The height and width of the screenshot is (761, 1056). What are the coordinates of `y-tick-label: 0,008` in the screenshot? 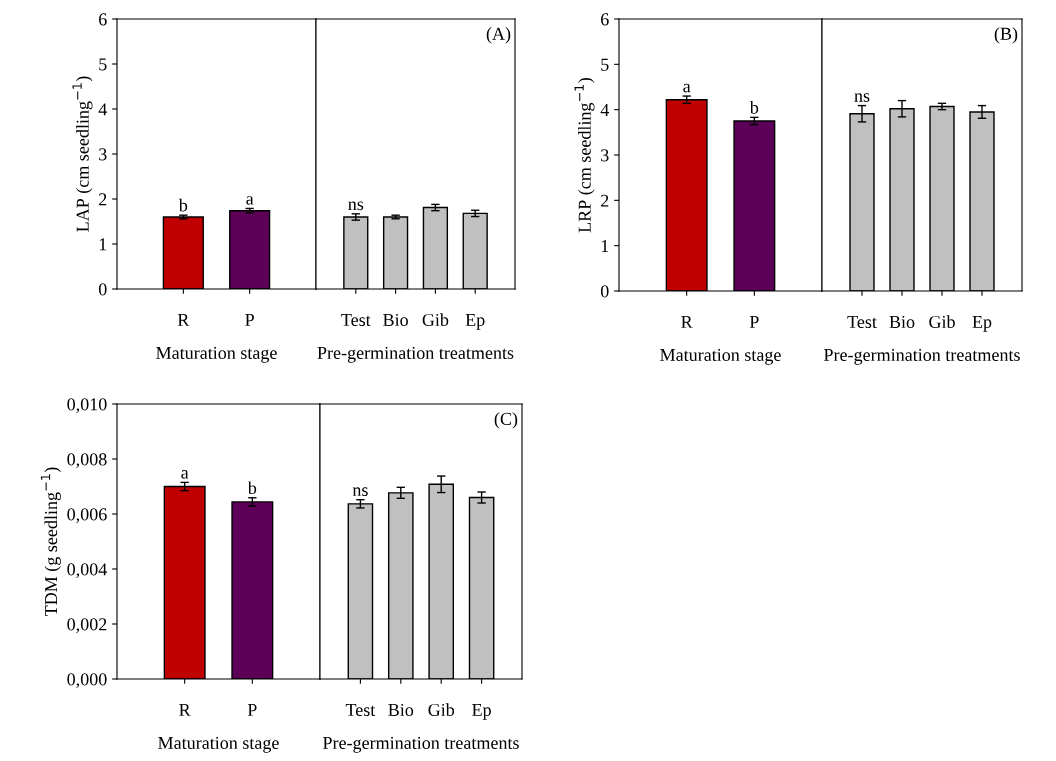 It's located at (87, 461).